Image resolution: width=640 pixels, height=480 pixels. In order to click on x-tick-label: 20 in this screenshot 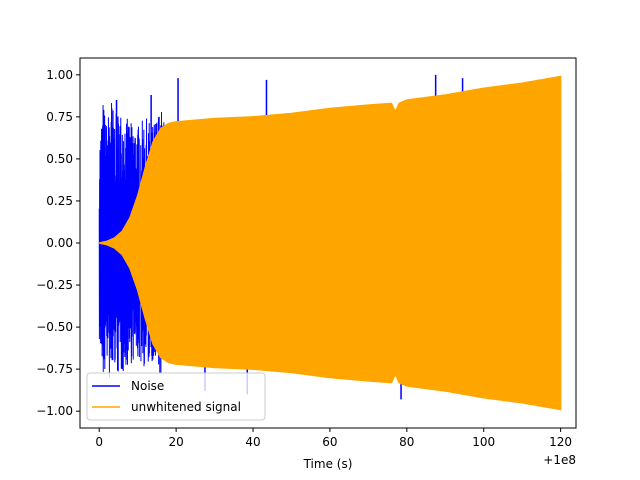, I will do `click(175, 442)`.